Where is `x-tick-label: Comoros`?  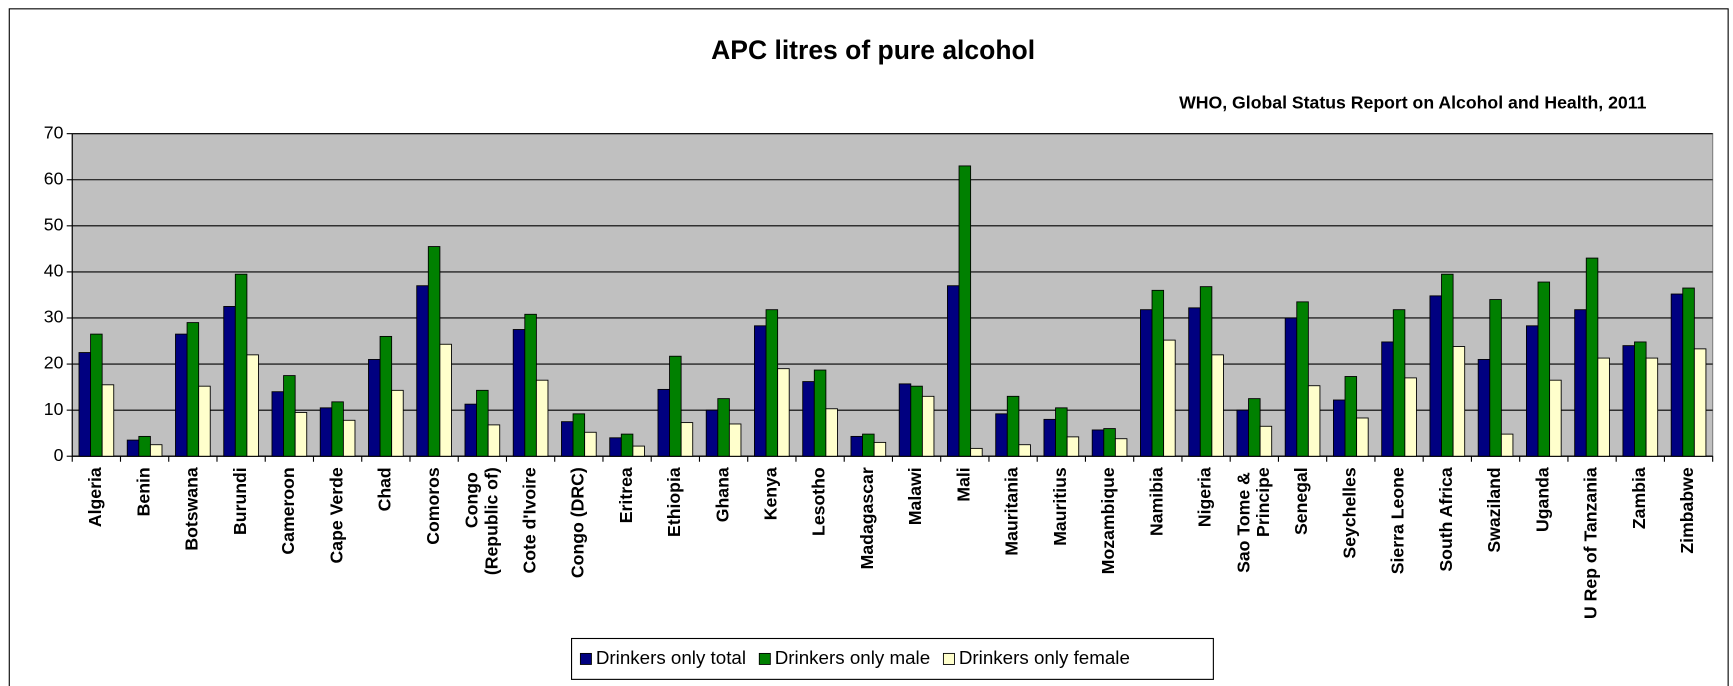 x-tick-label: Comoros is located at coordinates (433, 506).